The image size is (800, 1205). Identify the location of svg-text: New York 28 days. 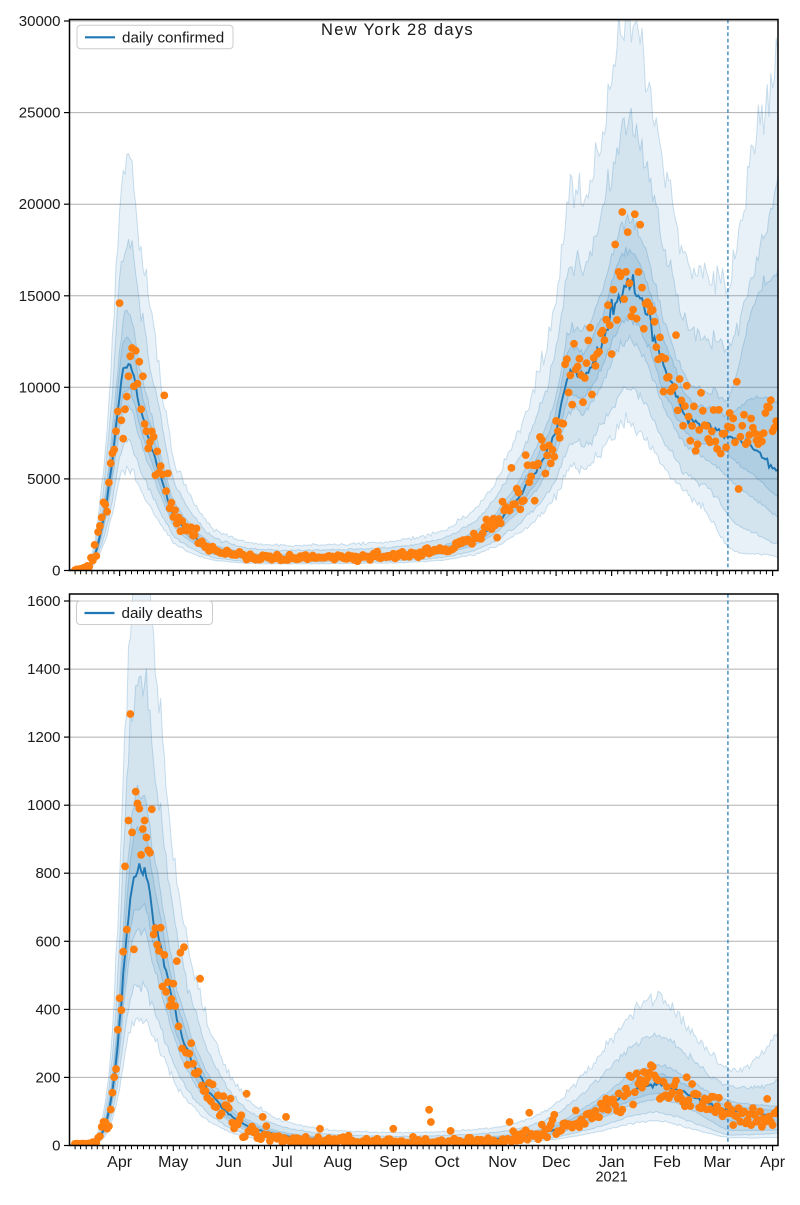
(397, 30).